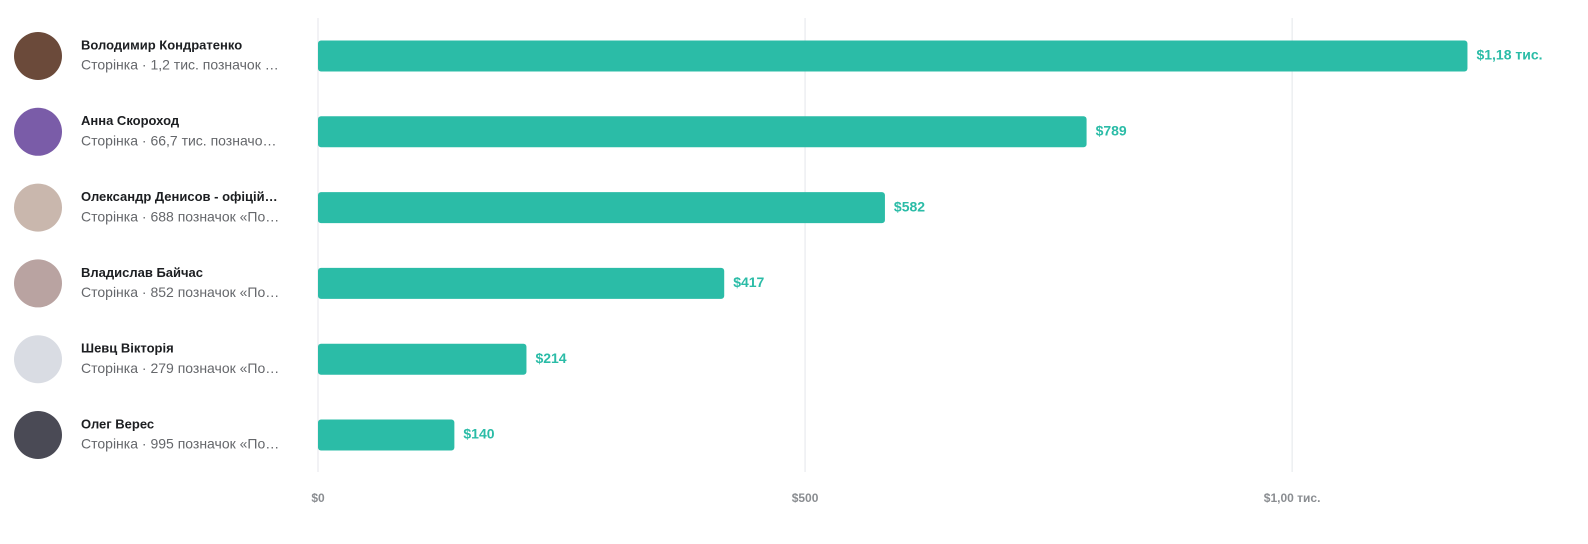 This screenshot has width=1588, height=544. Describe the element at coordinates (161, 44) in the screenshot. I see `category-name: Володимир Кондратенко` at that location.